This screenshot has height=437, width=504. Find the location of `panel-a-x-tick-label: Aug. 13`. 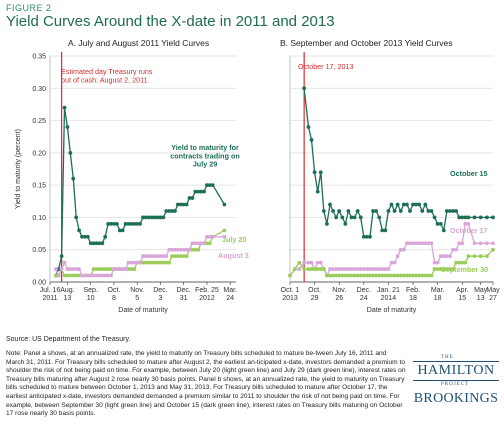

panel-a-x-tick-label: Aug. 13 is located at coordinates (67, 294).